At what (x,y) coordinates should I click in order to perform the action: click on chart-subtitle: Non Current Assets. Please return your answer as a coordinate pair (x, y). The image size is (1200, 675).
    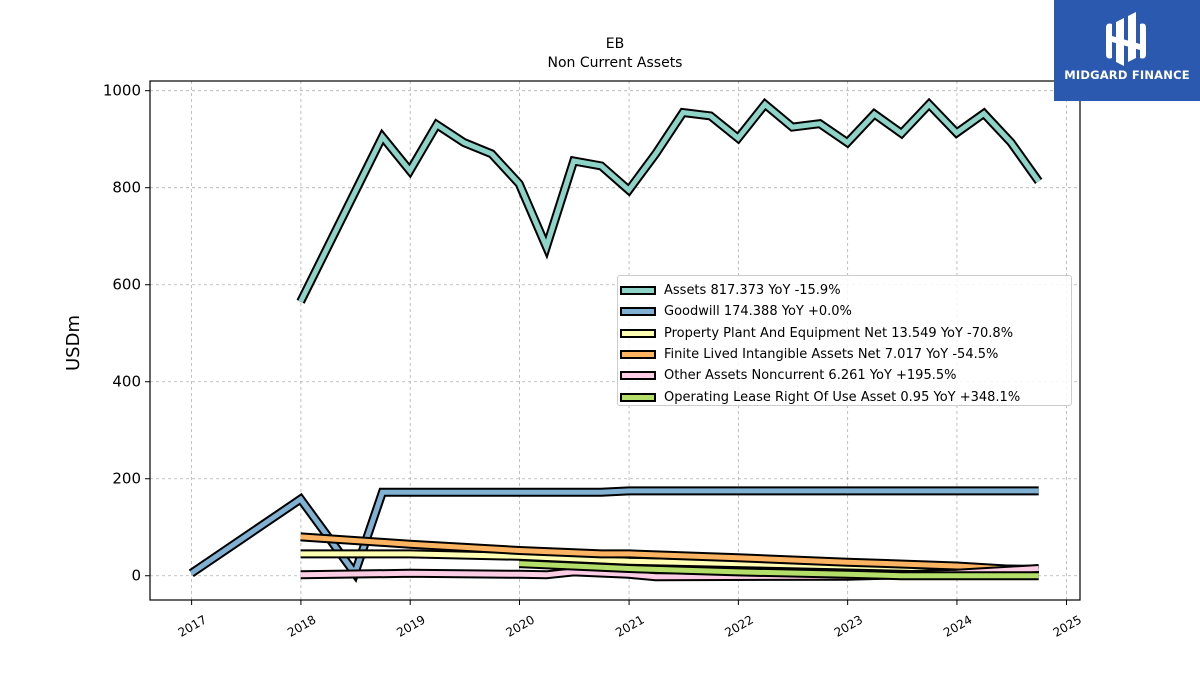
    Looking at the image, I should click on (615, 63).